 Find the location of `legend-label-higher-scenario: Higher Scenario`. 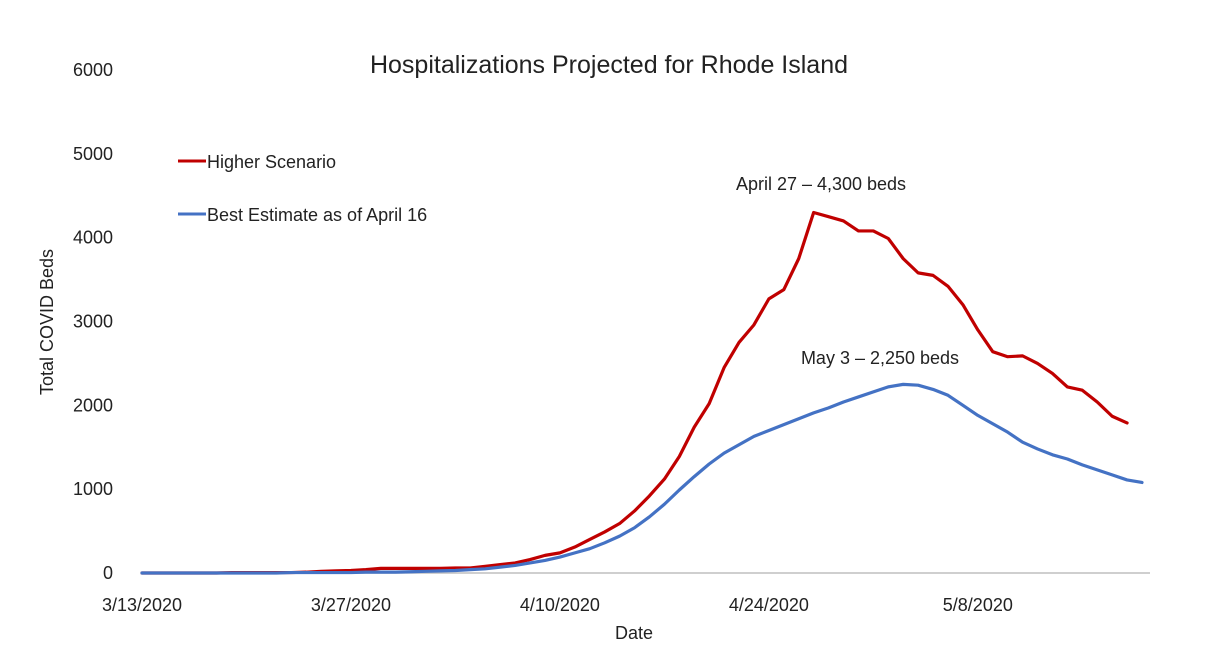

legend-label-higher-scenario: Higher Scenario is located at coordinates (271, 162).